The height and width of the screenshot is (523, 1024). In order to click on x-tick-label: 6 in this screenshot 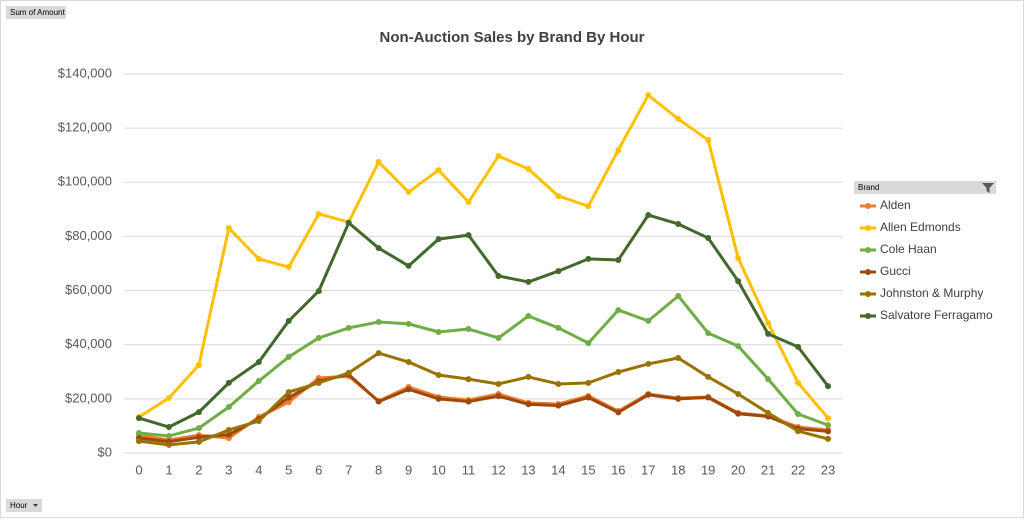, I will do `click(318, 469)`.